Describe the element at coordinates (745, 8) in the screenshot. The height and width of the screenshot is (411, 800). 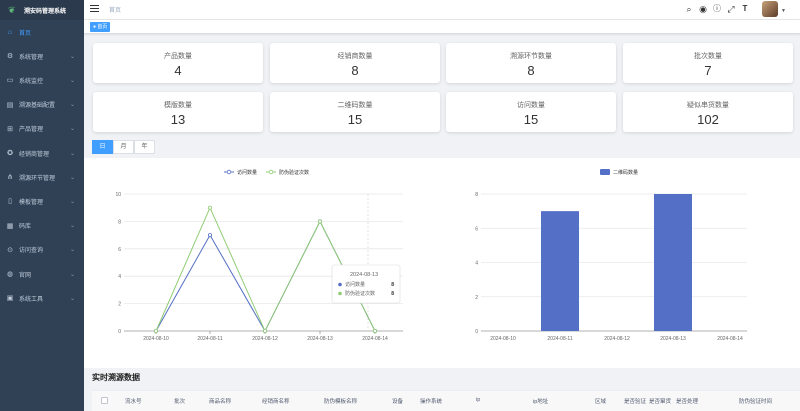
I see `font-size-icon: T` at that location.